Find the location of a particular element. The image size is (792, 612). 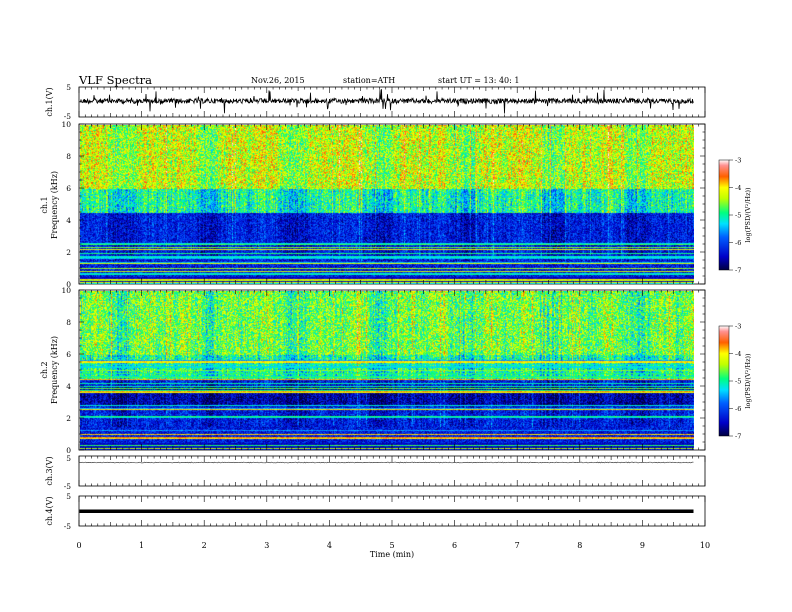

ch1-waveform-panel: 5 -5 ch.1(V) is located at coordinates (375, 102).